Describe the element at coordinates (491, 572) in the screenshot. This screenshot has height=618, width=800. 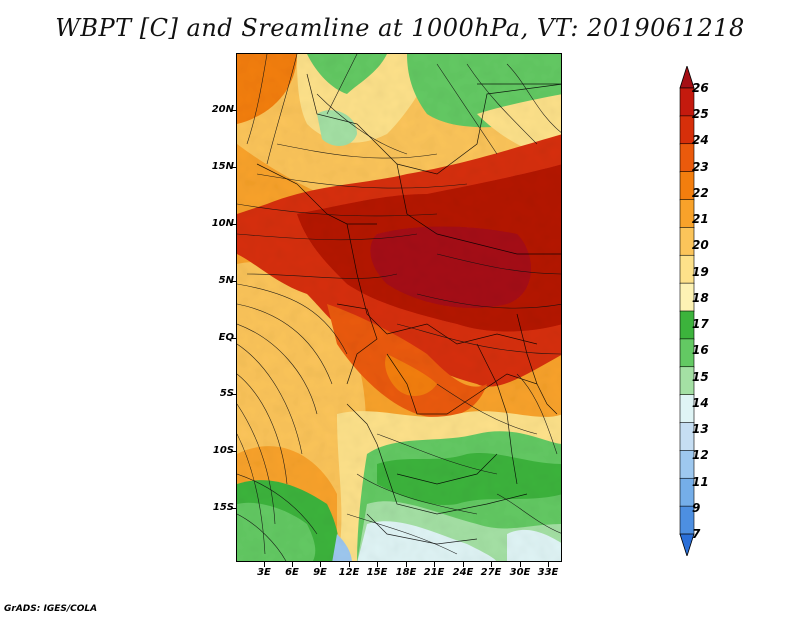
I see `lon-label: 27E` at that location.